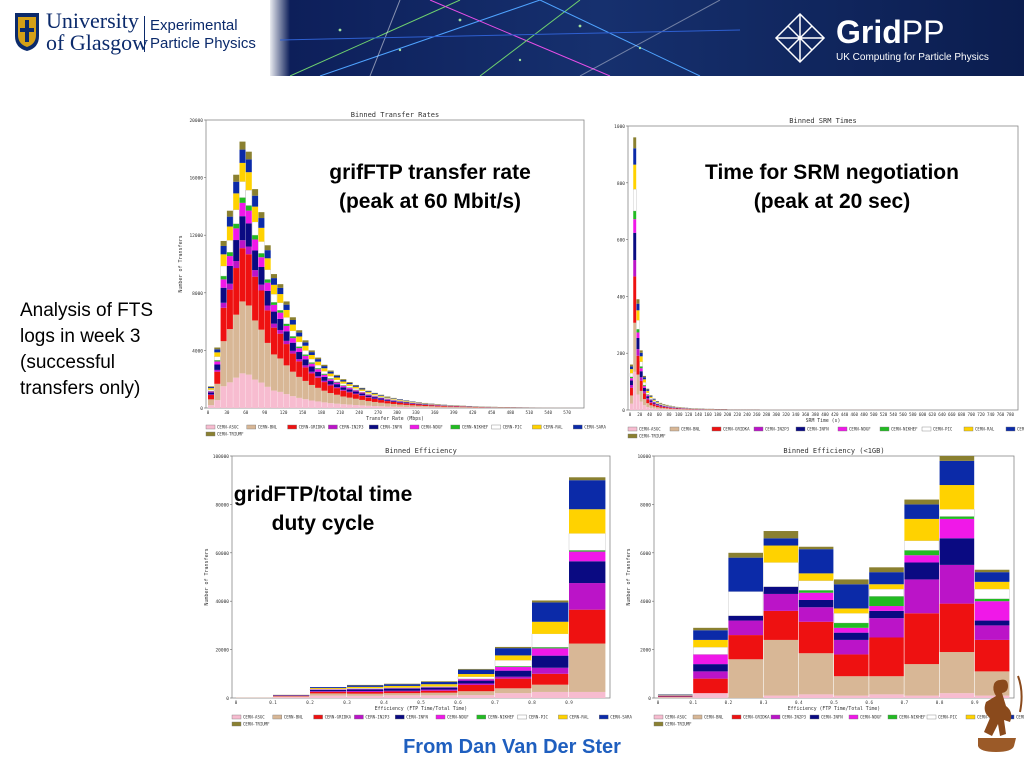  What do you see at coordinates (273, 702) in the screenshot?
I see `x-tick-label: 0.1` at bounding box center [273, 702].